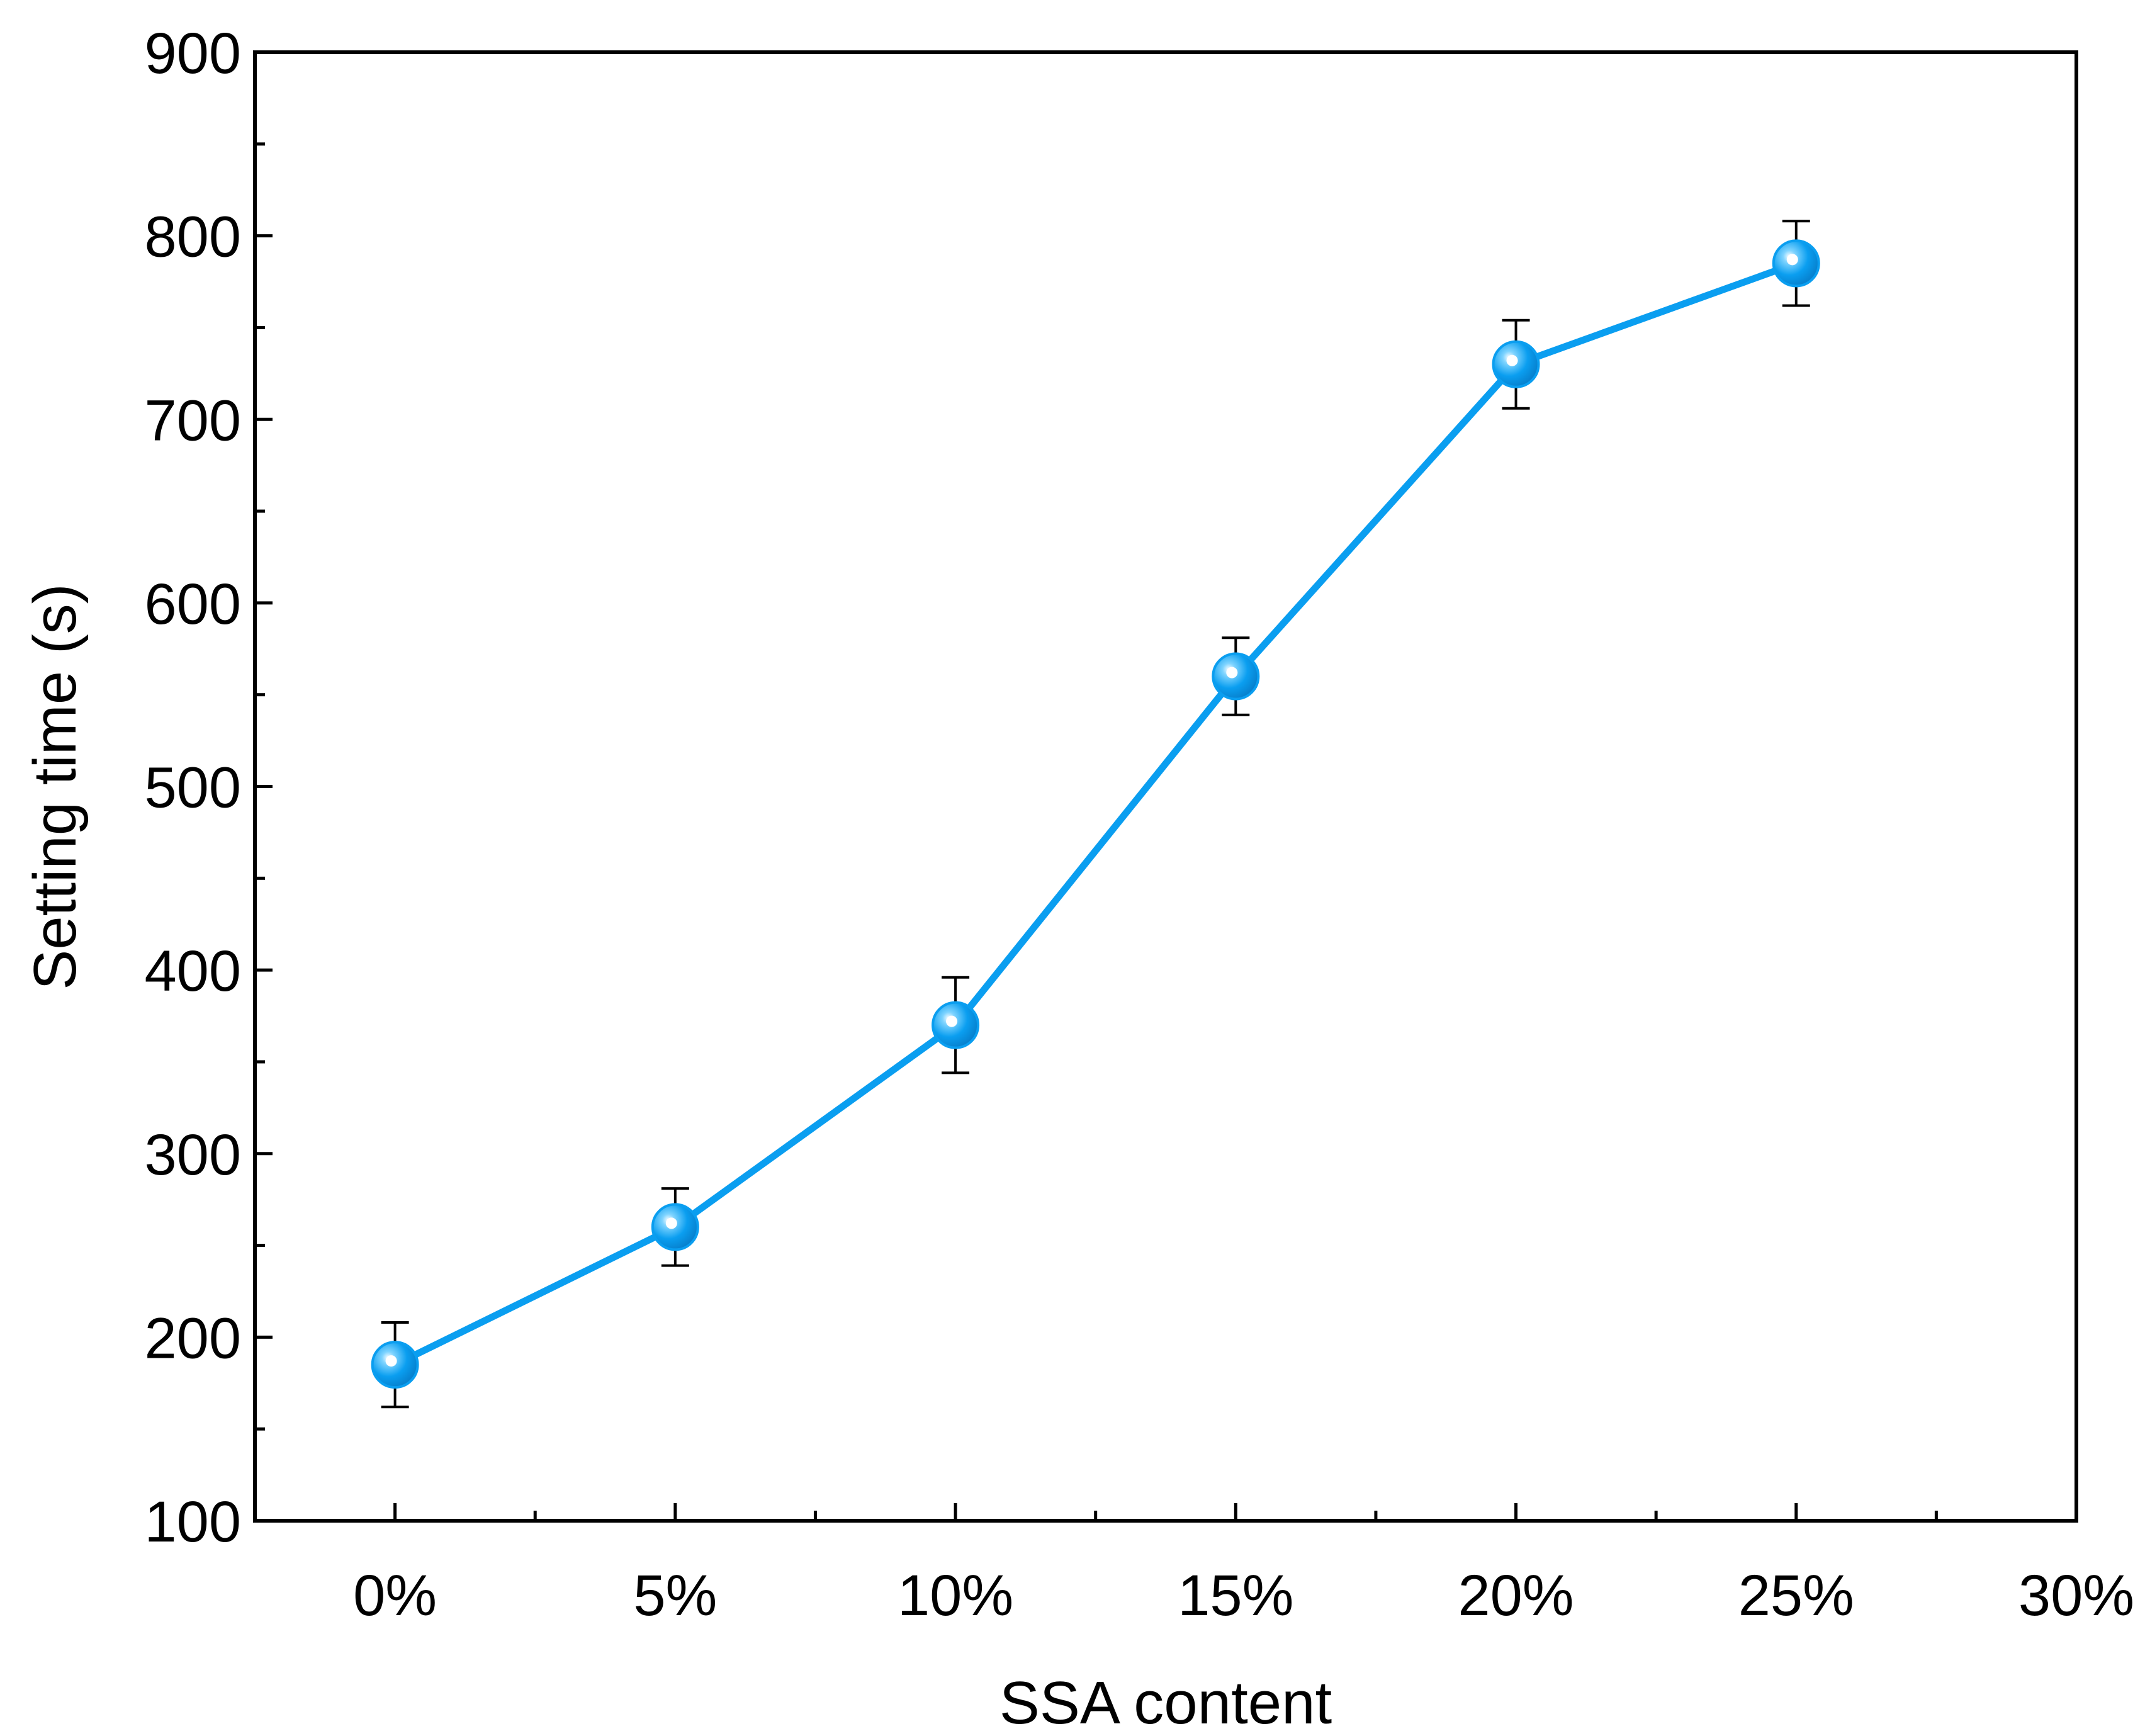 This screenshot has width=2145, height=1736. I want to click on x-tick-label: 30%, so click(2076, 1596).